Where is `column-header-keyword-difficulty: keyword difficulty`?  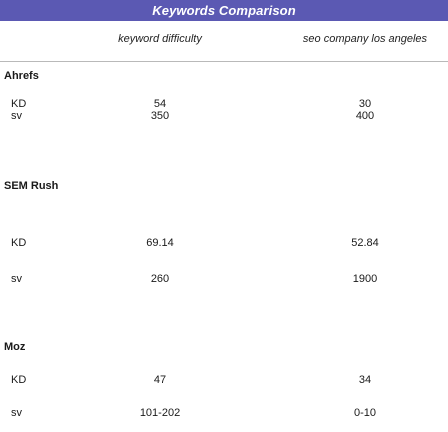
column-header-keyword-difficulty: keyword difficulty is located at coordinates (160, 39).